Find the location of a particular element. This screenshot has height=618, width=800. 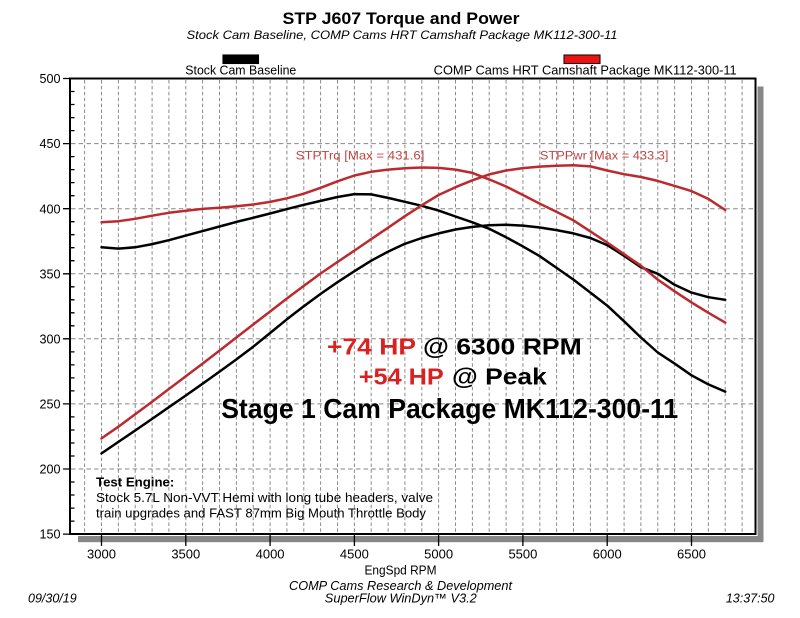

svg-text: 13:37:50 is located at coordinates (750, 599).